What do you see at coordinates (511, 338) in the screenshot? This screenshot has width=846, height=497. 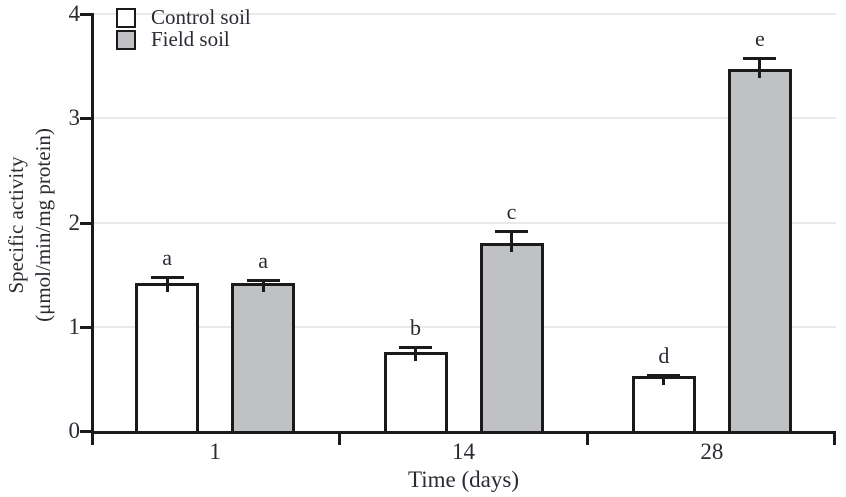 I see `bar-field-soil-day14` at bounding box center [511, 338].